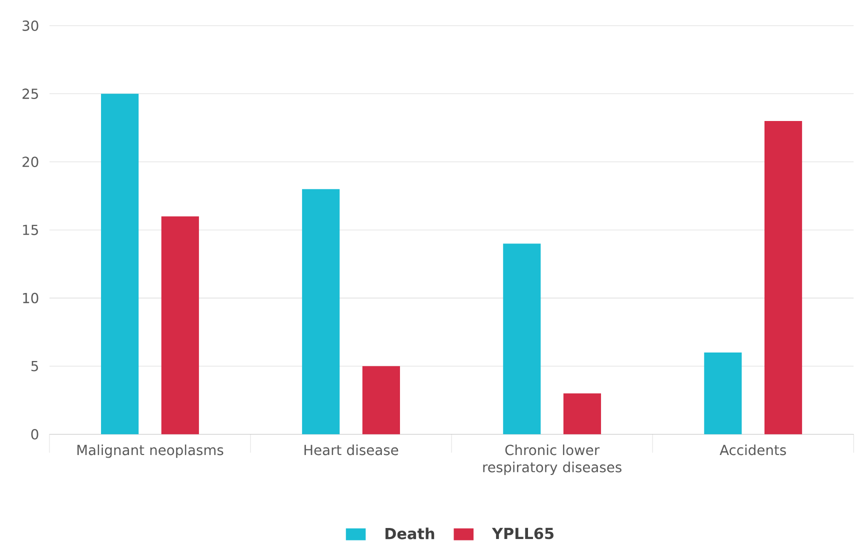 This screenshot has height=546, width=863. I want to click on x-tick-label: Accidents, so click(753, 450).